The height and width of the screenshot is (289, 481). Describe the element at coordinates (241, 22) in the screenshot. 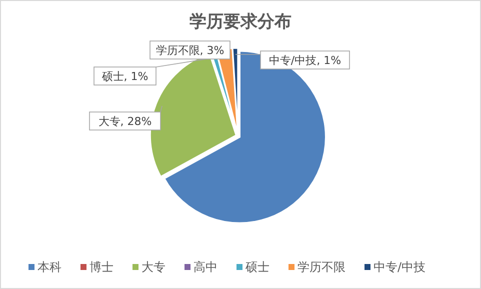

I see `chart-title: 学历要求分布` at that location.